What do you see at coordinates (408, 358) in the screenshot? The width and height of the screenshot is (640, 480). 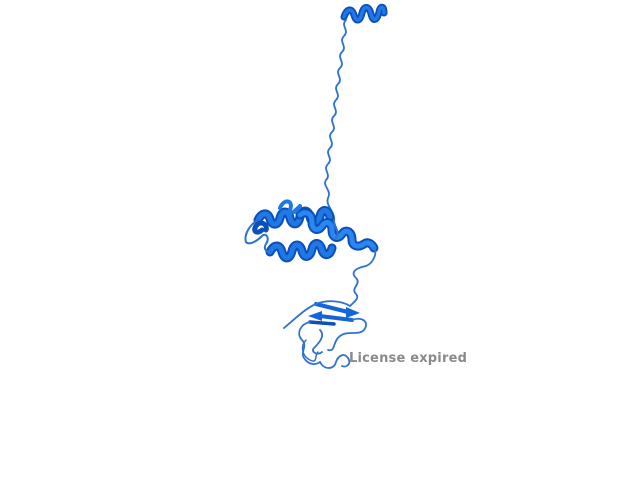 I see `license-watermark: License expired` at bounding box center [408, 358].